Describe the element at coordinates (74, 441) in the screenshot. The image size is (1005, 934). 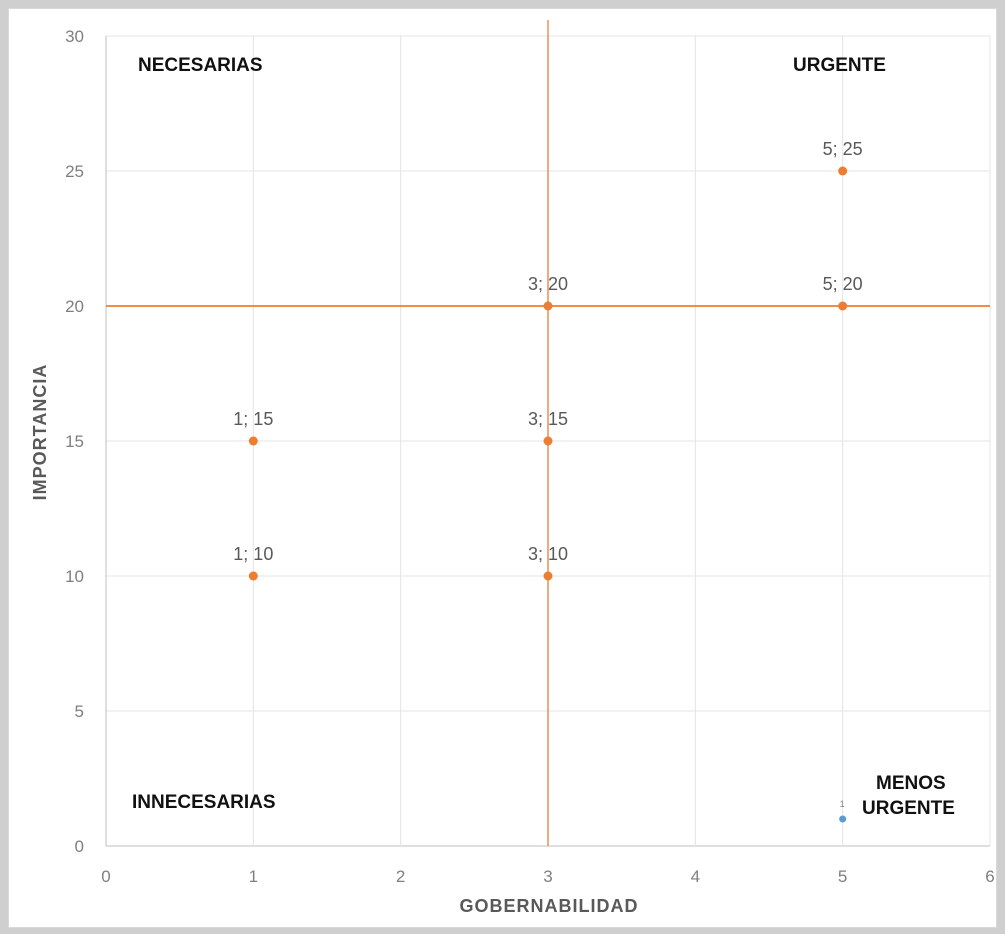
I see `y-tick-label: 15` at that location.